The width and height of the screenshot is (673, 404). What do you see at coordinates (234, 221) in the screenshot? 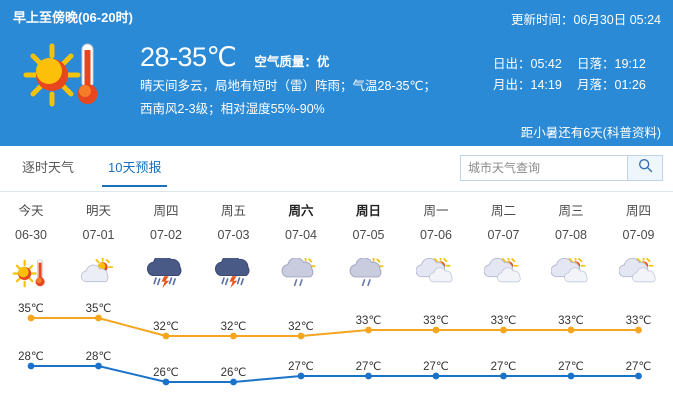
I see `day-column-4: 周五 07-03` at bounding box center [234, 221].